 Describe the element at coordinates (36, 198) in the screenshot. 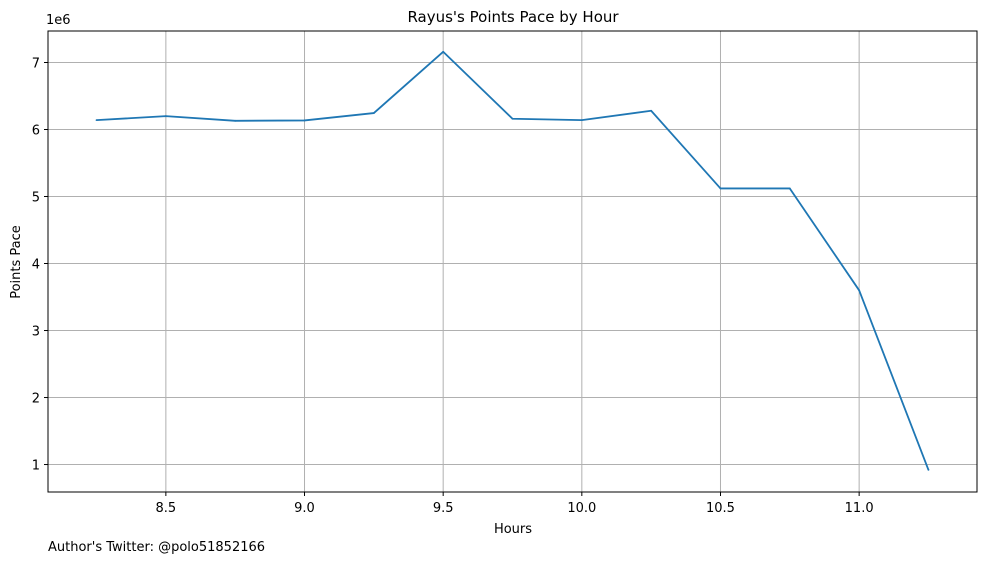

I see `y-tick-label: 5` at that location.